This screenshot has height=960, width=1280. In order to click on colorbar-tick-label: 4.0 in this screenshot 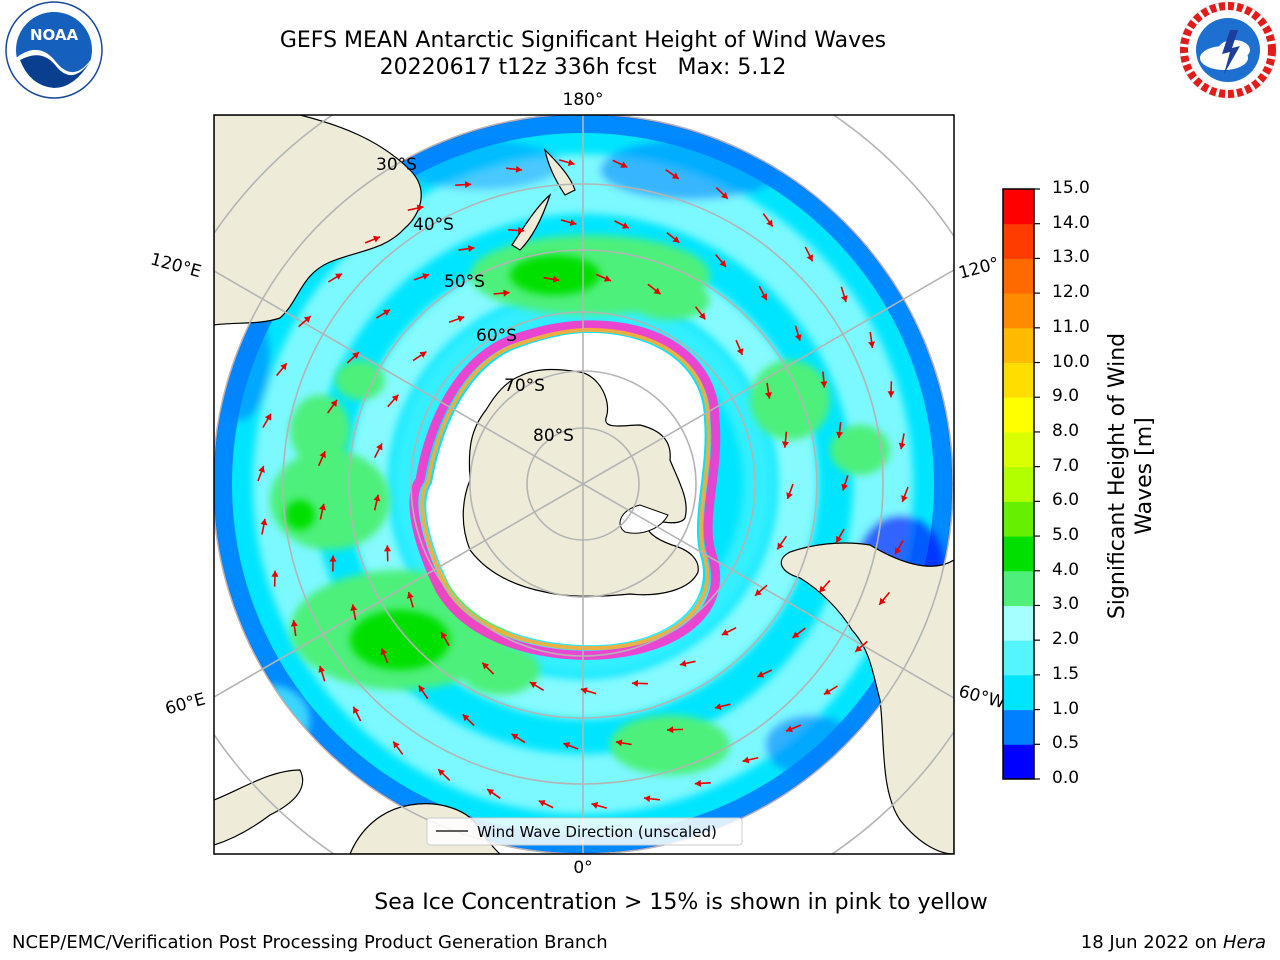, I will do `click(1066, 569)`.